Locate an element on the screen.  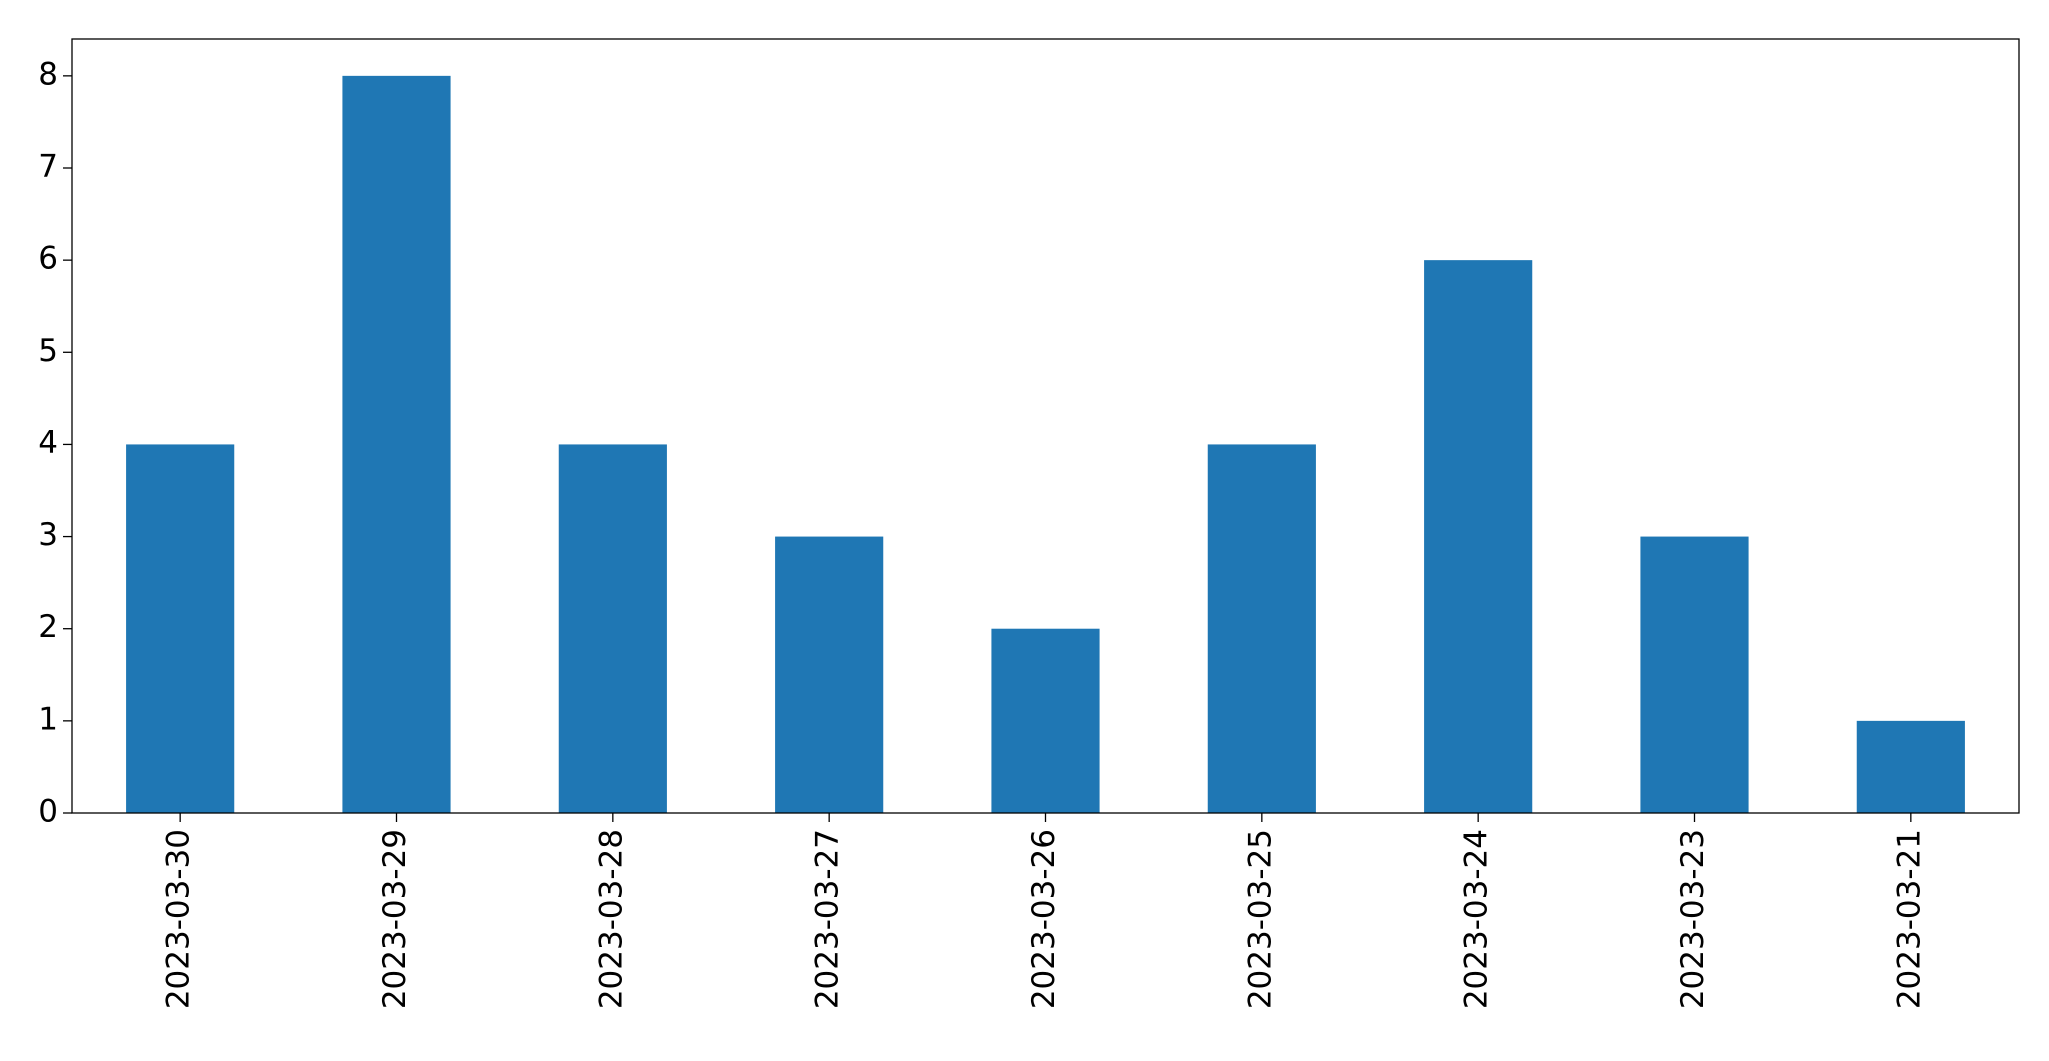
x-tick-label: 2023-03-25 is located at coordinates (1260, 919).